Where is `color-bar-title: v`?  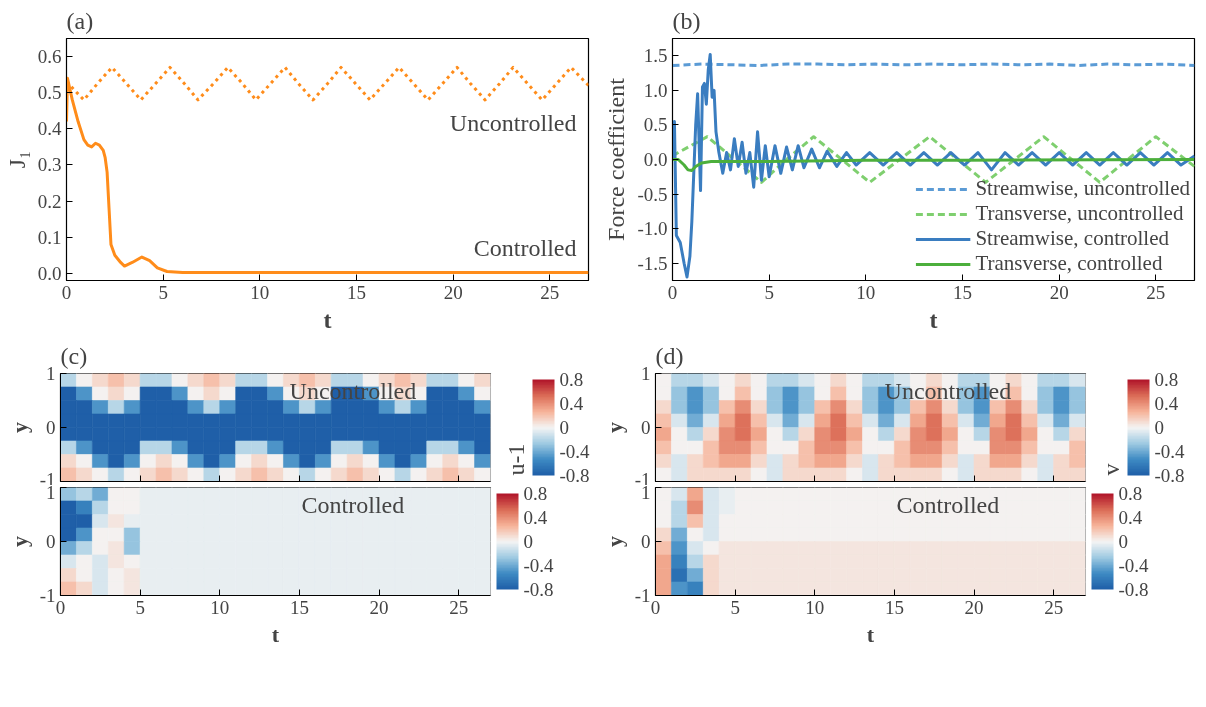 color-bar-title: v is located at coordinates (1110, 469).